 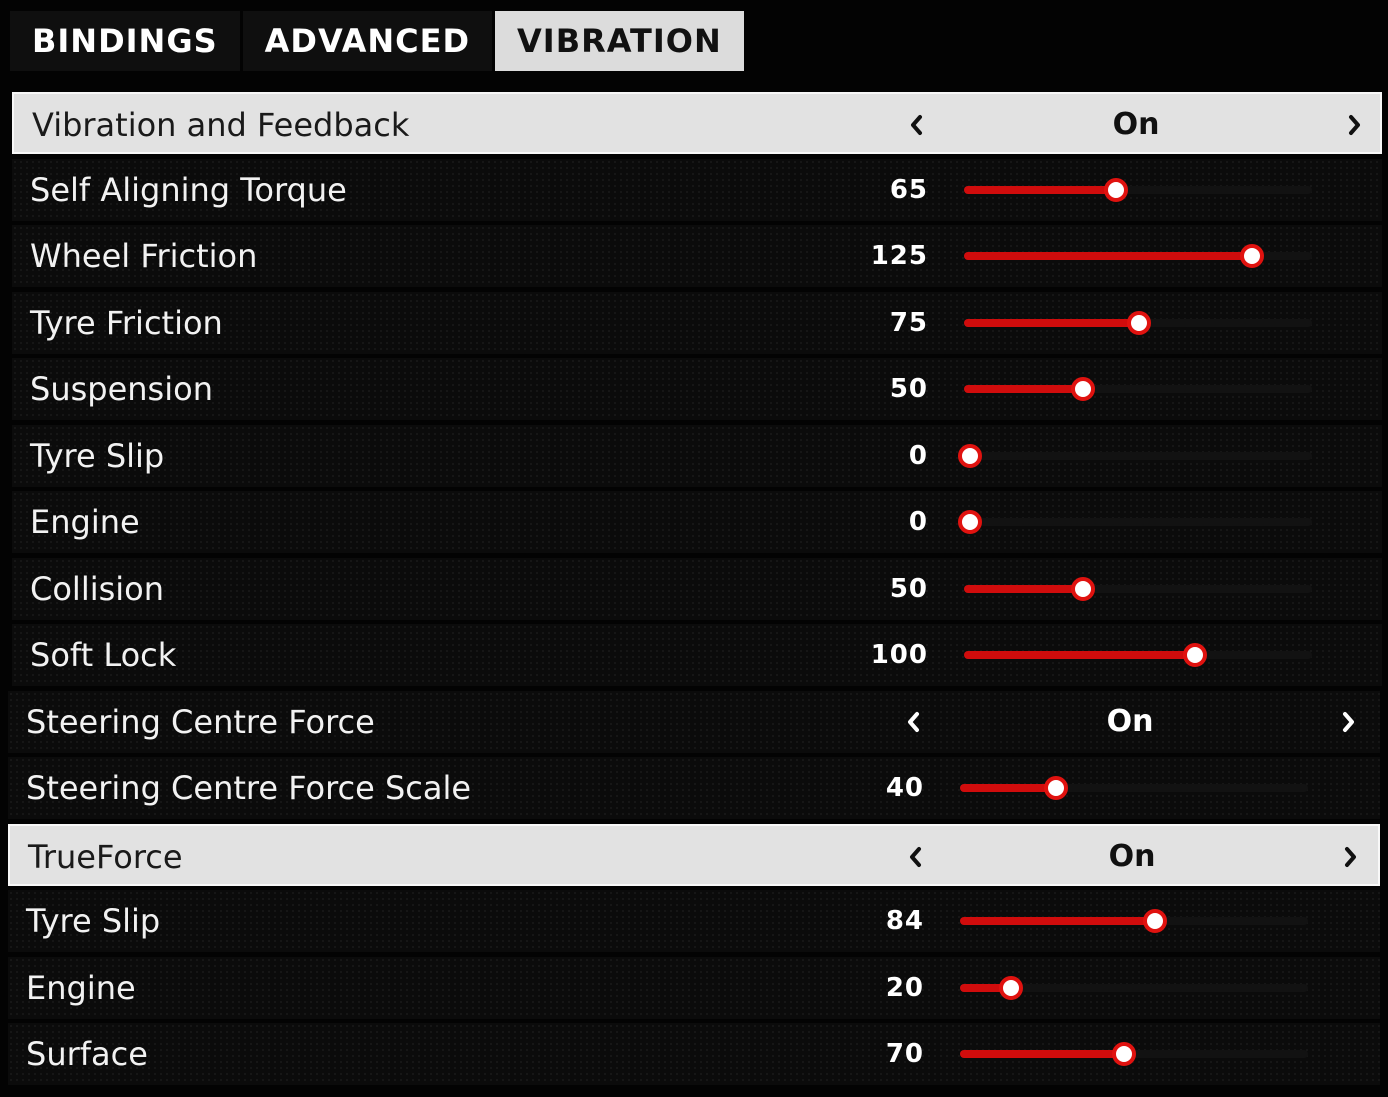 I want to click on setting-row-tyre-slip: Tyre Slip 84, so click(x=694, y=921).